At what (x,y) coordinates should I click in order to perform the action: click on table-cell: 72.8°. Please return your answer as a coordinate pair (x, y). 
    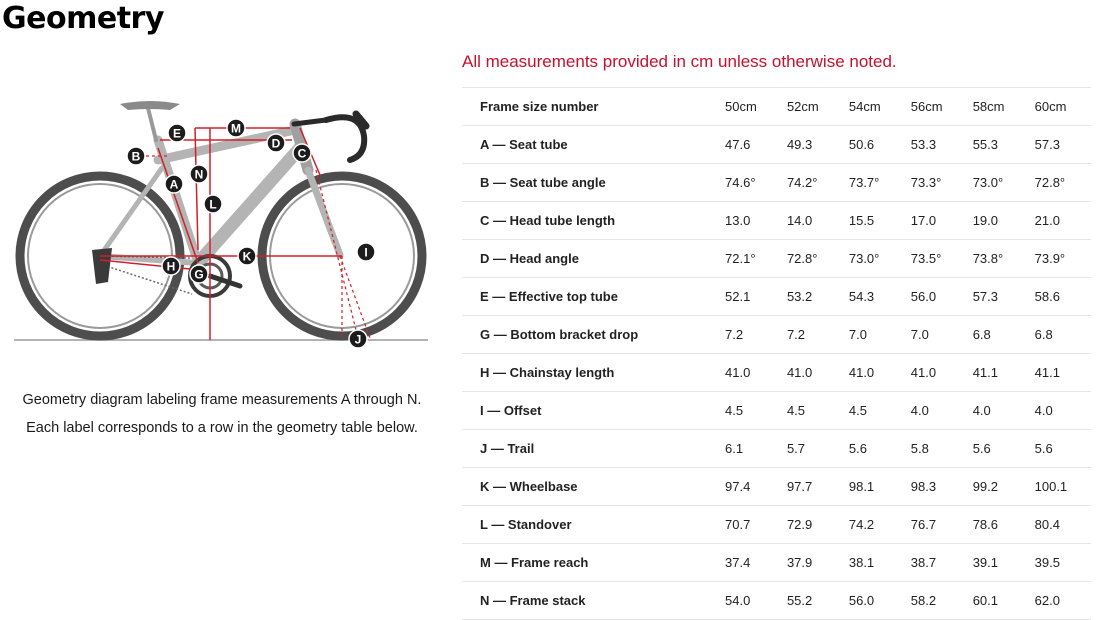
    Looking at the image, I should click on (1062, 182).